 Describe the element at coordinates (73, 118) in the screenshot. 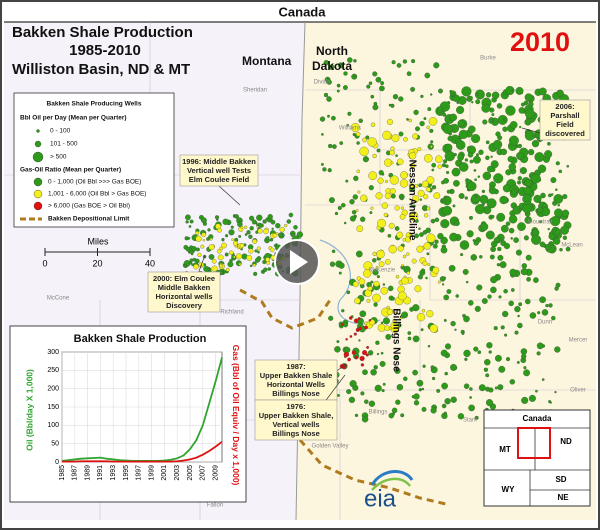

I see `legend-heading: Bbl Oil per Day (Mean per Quarter)` at that location.